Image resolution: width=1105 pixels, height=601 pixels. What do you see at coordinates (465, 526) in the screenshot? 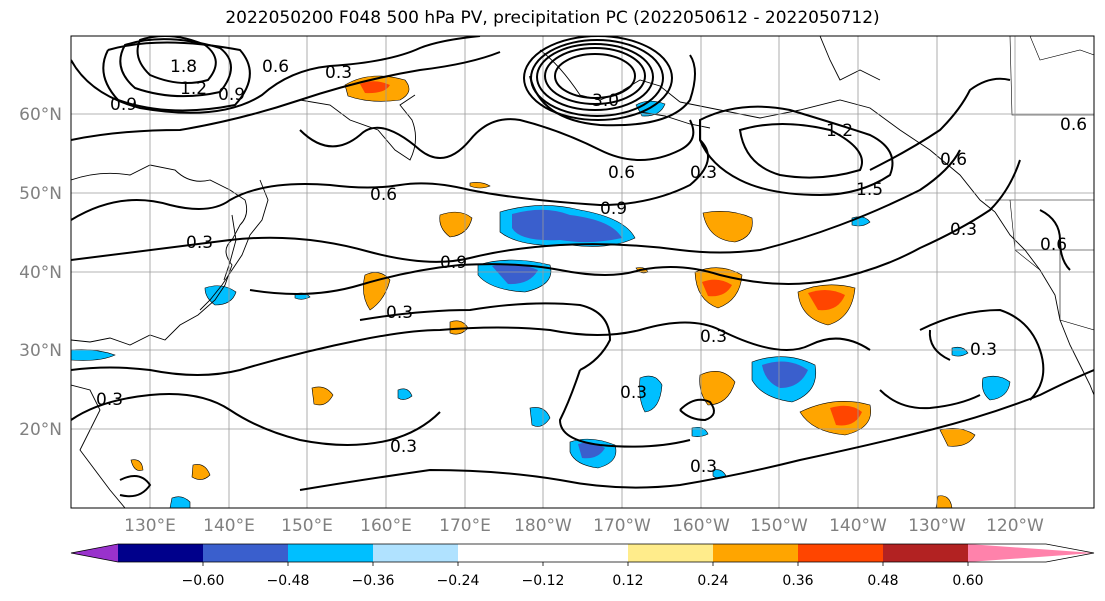
I see `lon-label: 170°E` at bounding box center [465, 526].